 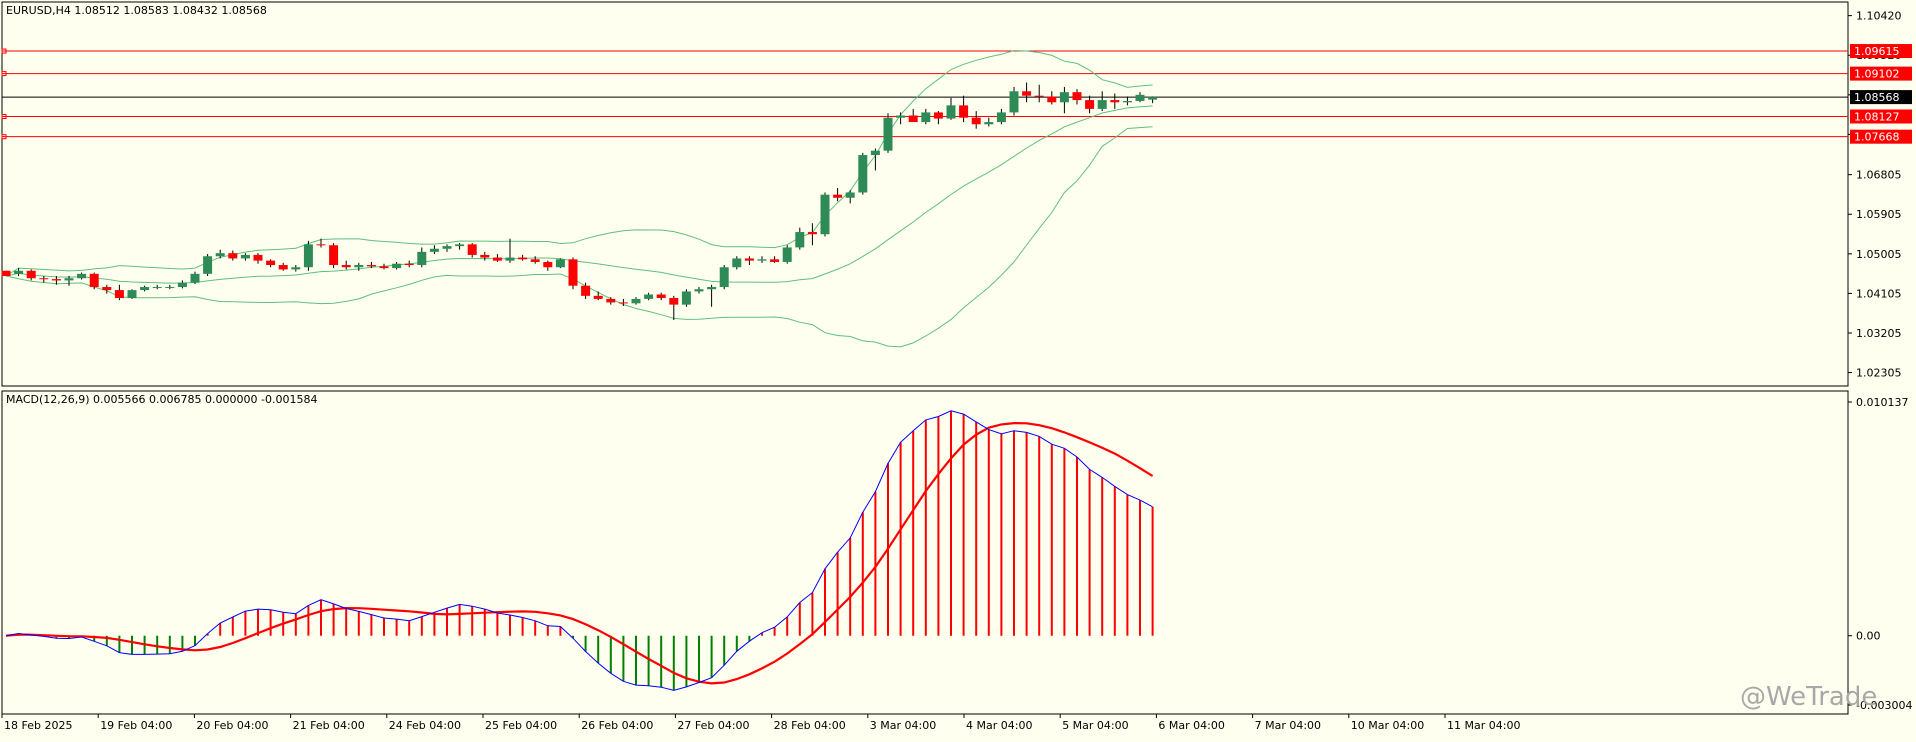 I want to click on time-tick-label: 10 Mar 04:00, so click(x=1387, y=725).